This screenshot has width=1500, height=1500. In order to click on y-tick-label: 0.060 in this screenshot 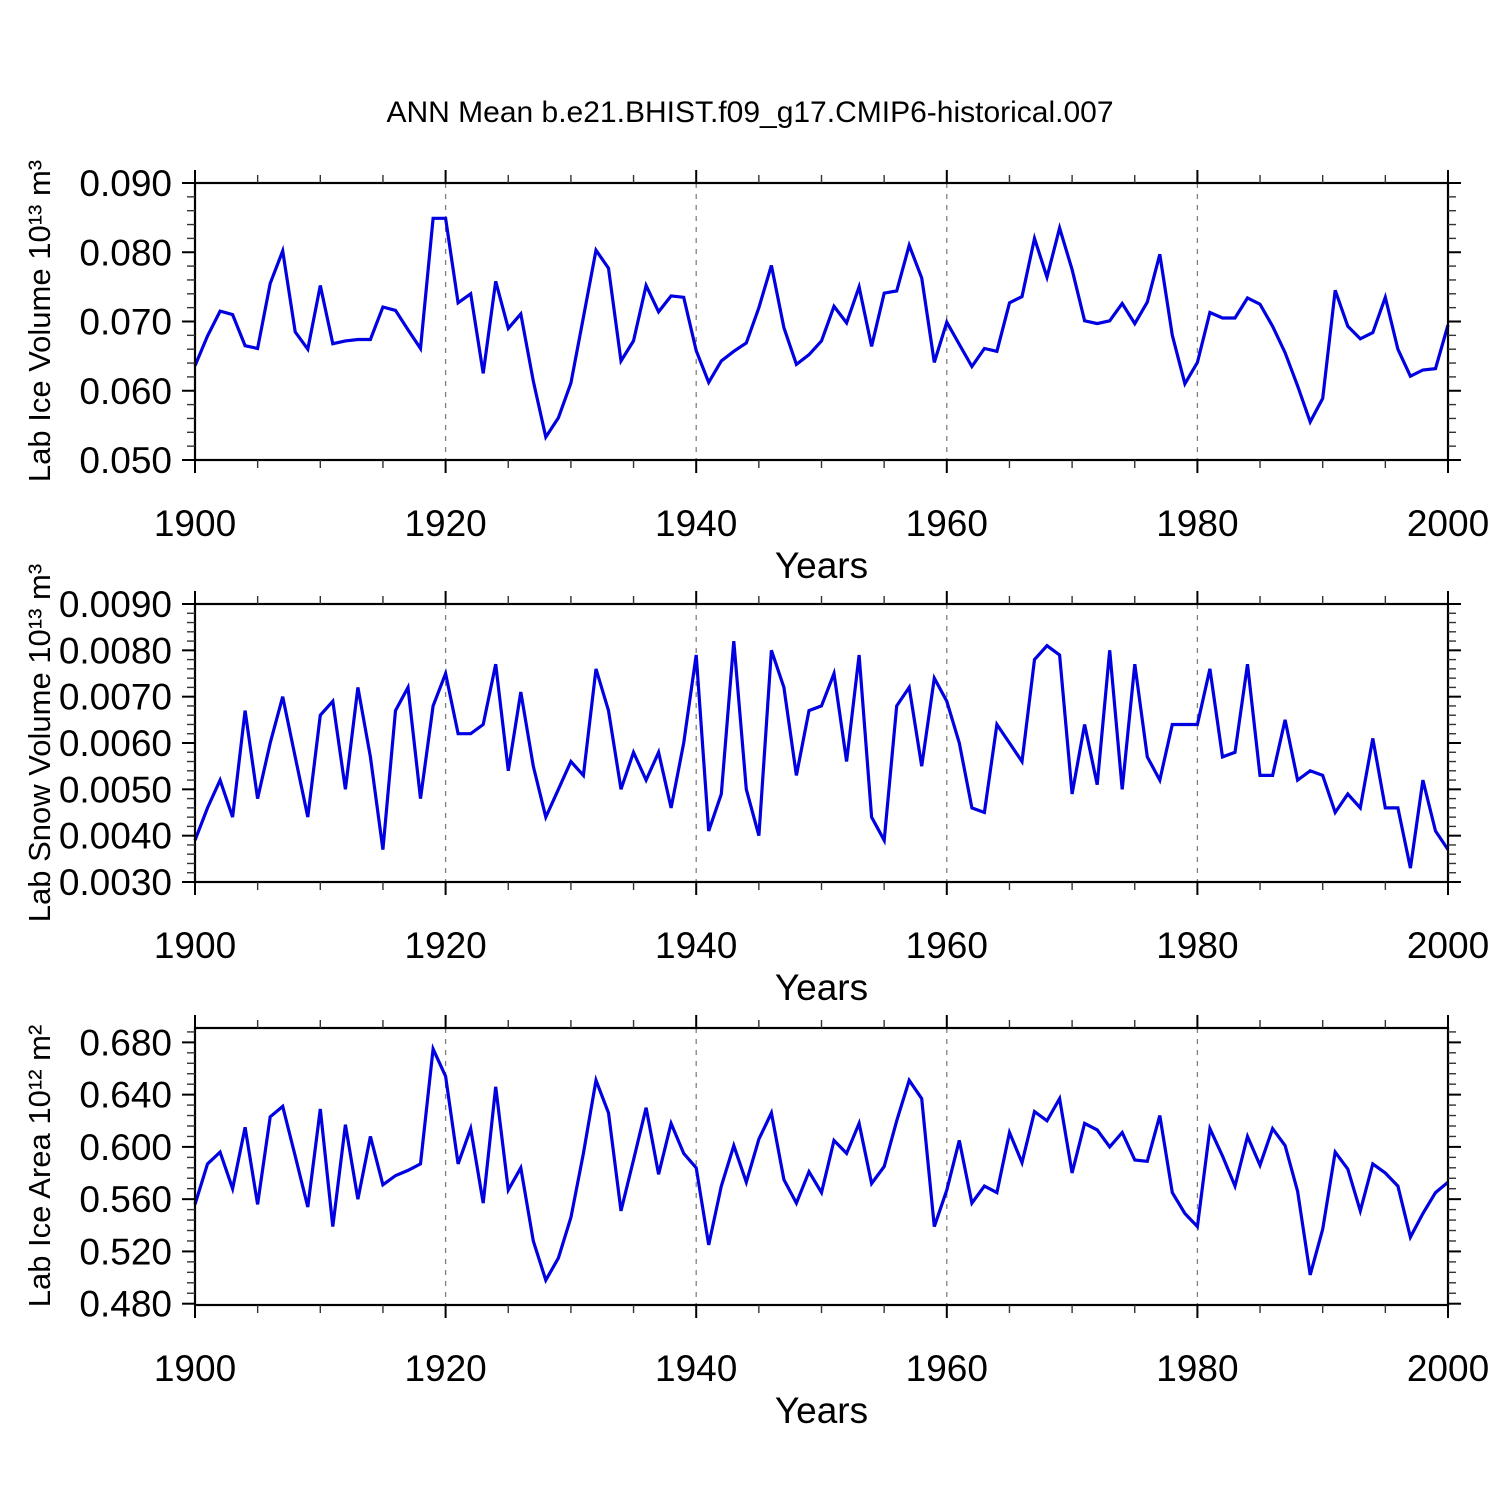, I will do `click(125, 391)`.